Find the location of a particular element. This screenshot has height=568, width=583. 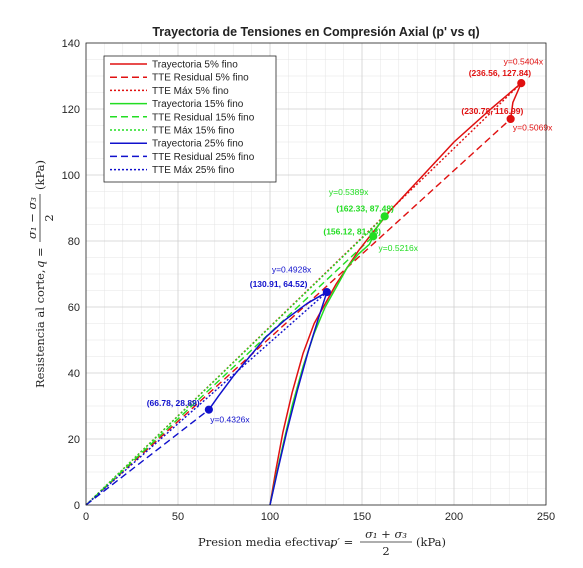

x-axis-label-unit: (kPa) is located at coordinates (431, 542).